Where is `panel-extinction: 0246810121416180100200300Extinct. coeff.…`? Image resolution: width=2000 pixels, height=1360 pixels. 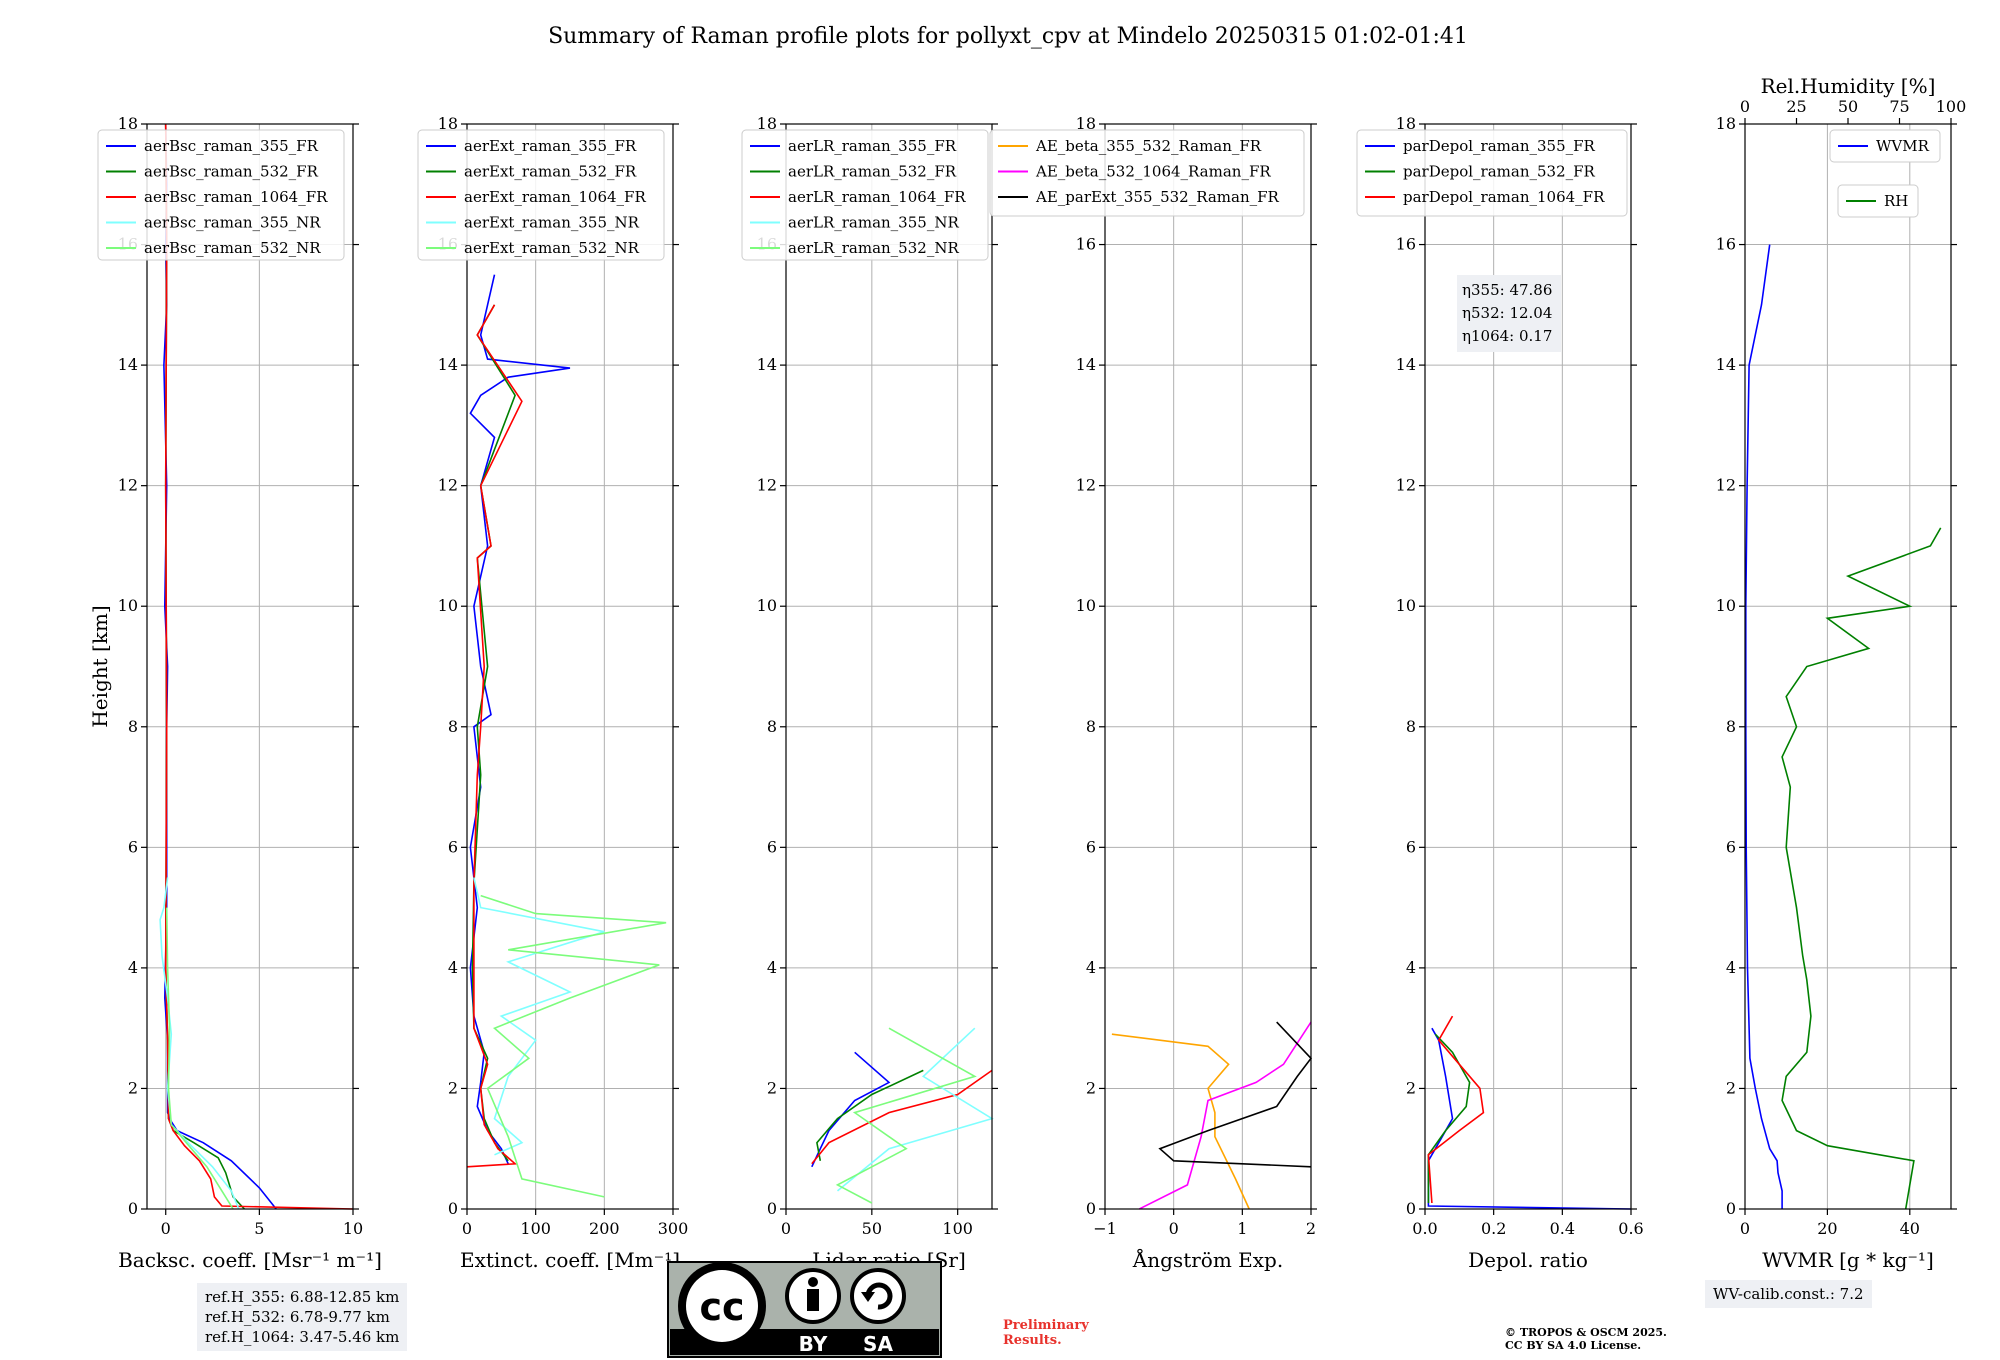
panel-extinction: 0246810121416180100200300Extinct. coeff.… is located at coordinates (553, 693).